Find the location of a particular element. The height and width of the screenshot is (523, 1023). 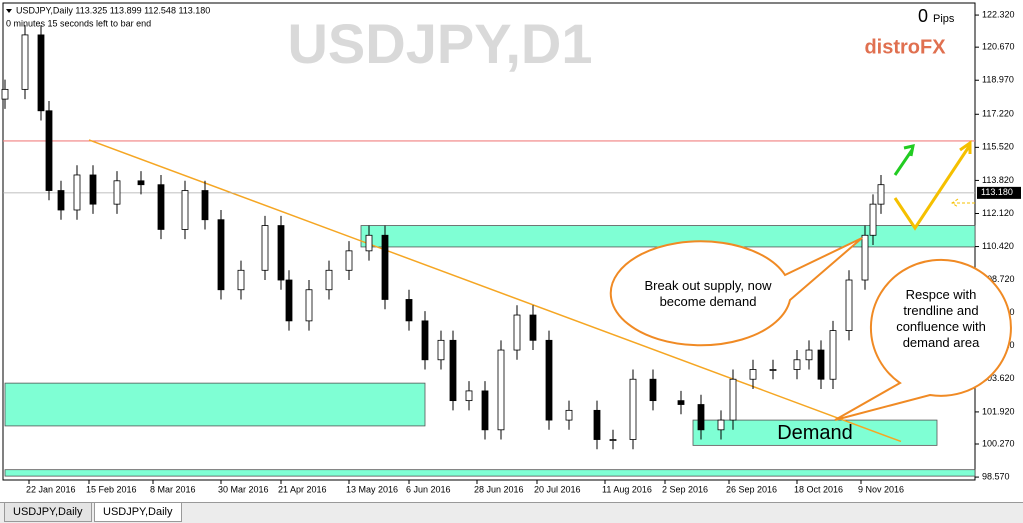

arrow-yellow is located at coordinates (932, 185).